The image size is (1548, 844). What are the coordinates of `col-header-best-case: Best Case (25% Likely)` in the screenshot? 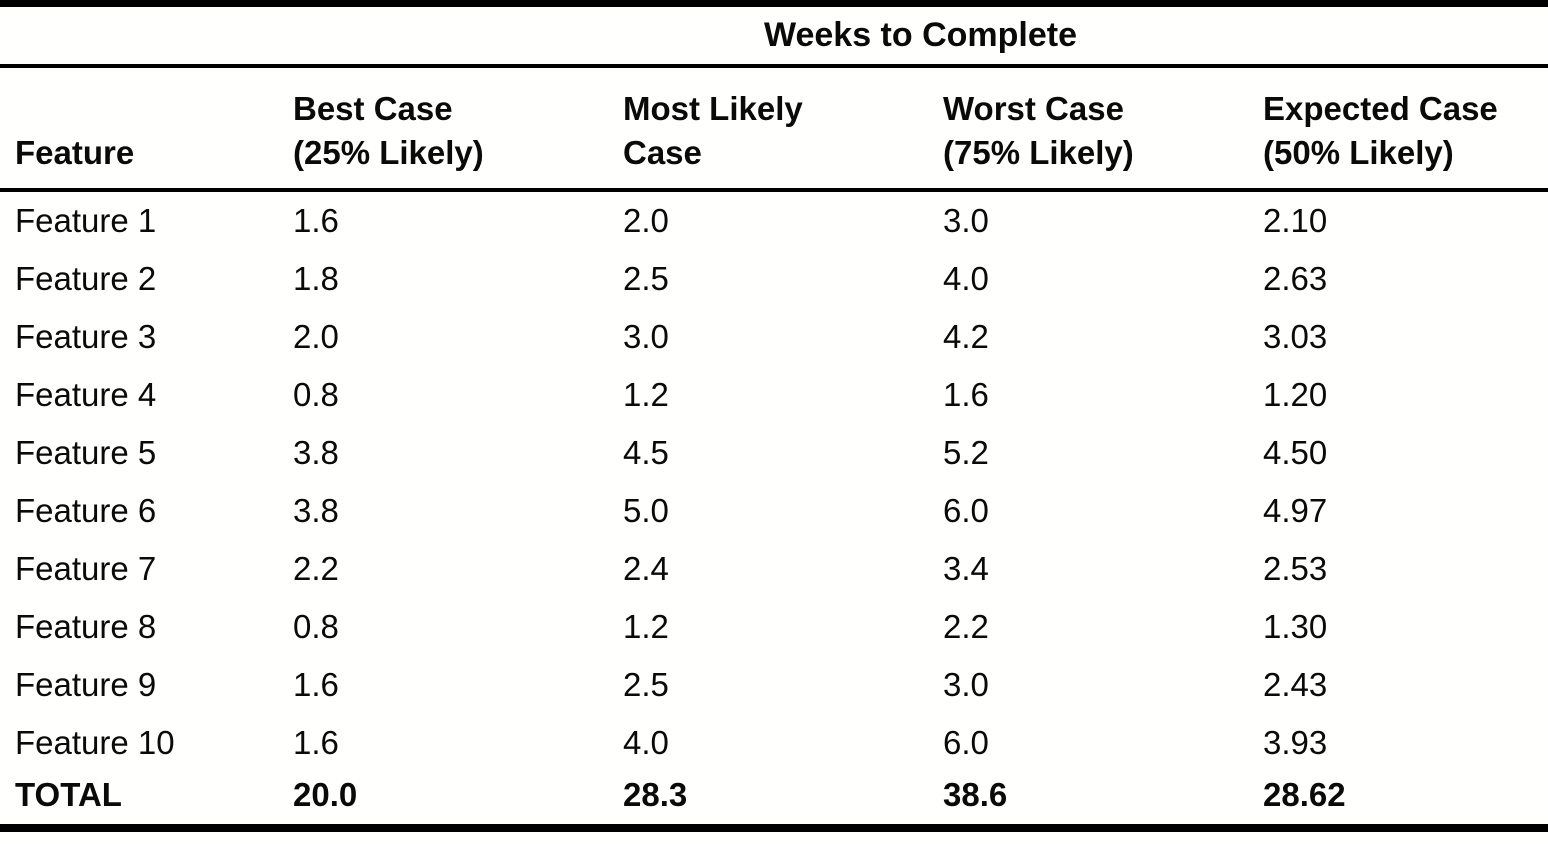 It's located at (458, 129).